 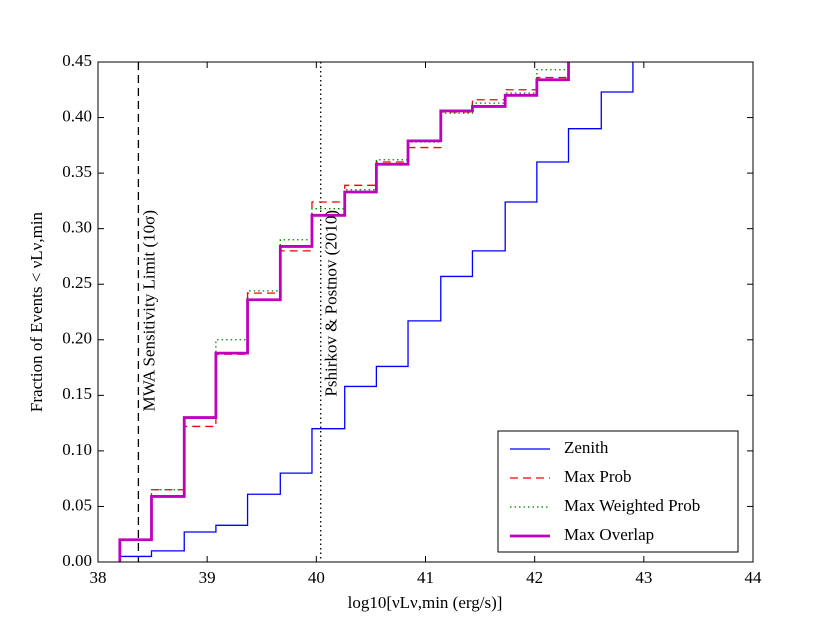 I want to click on x-tick-label: 43, so click(x=643, y=577).